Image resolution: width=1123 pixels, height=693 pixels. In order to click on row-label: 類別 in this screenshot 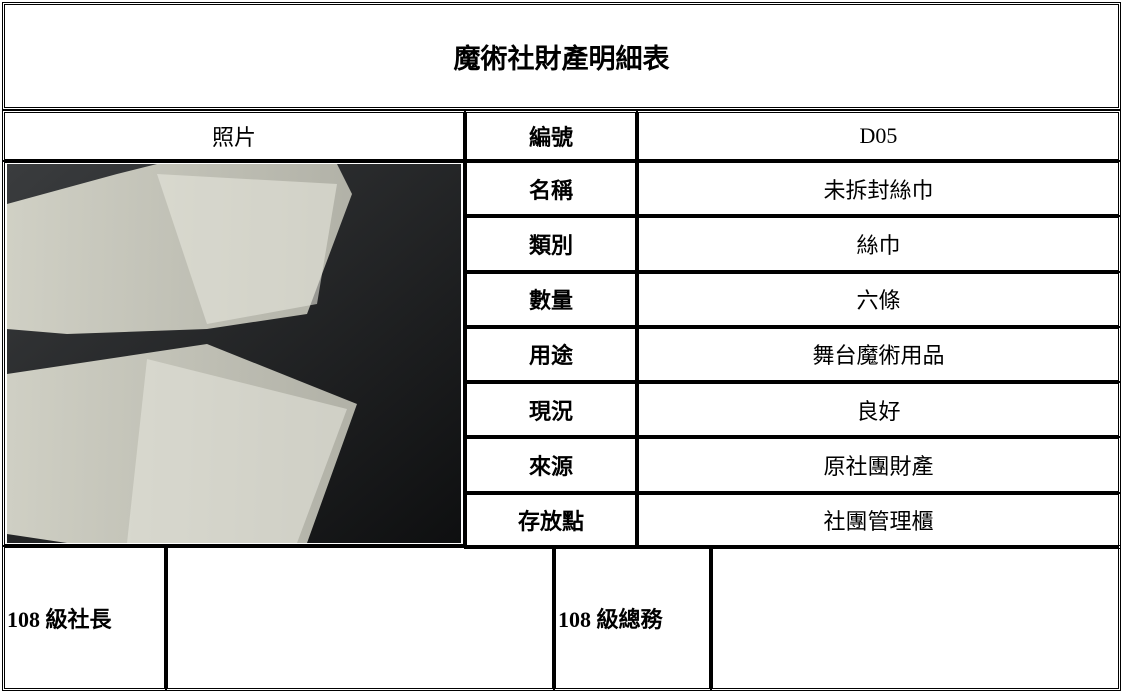, I will do `click(551, 244)`.